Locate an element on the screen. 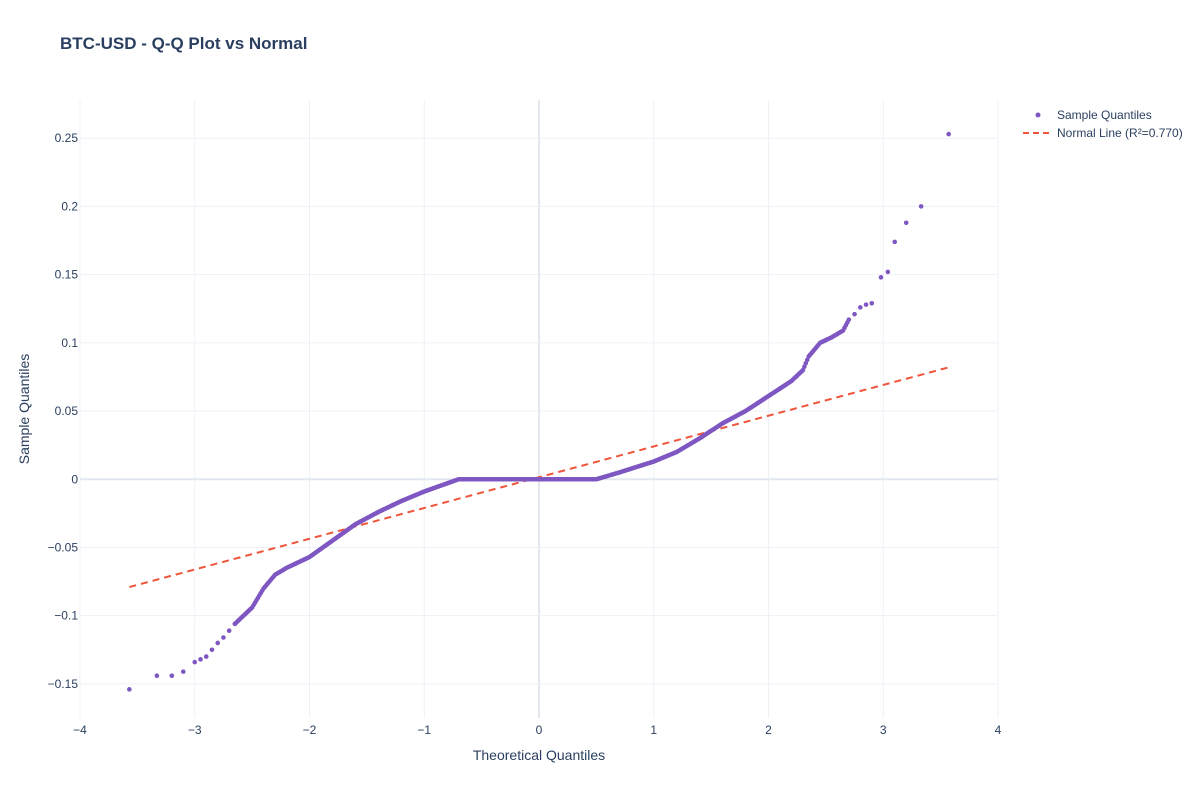 The image size is (1200, 800). y-tick-label: 0.2 is located at coordinates (69, 206).